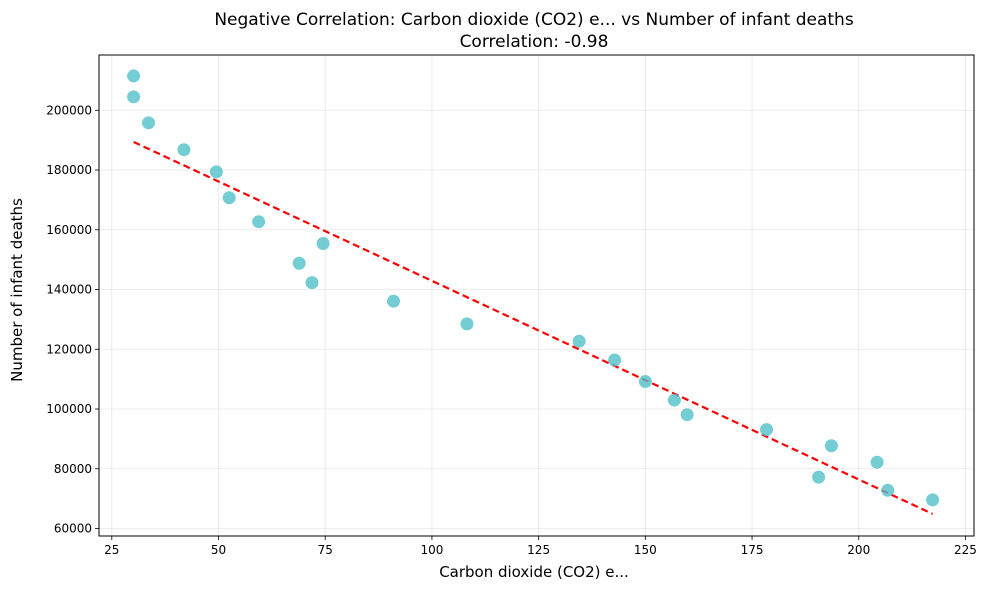 This screenshot has height=595, width=989. Describe the element at coordinates (17, 290) in the screenshot. I see `y-axis-label: Number of infant deaths` at that location.